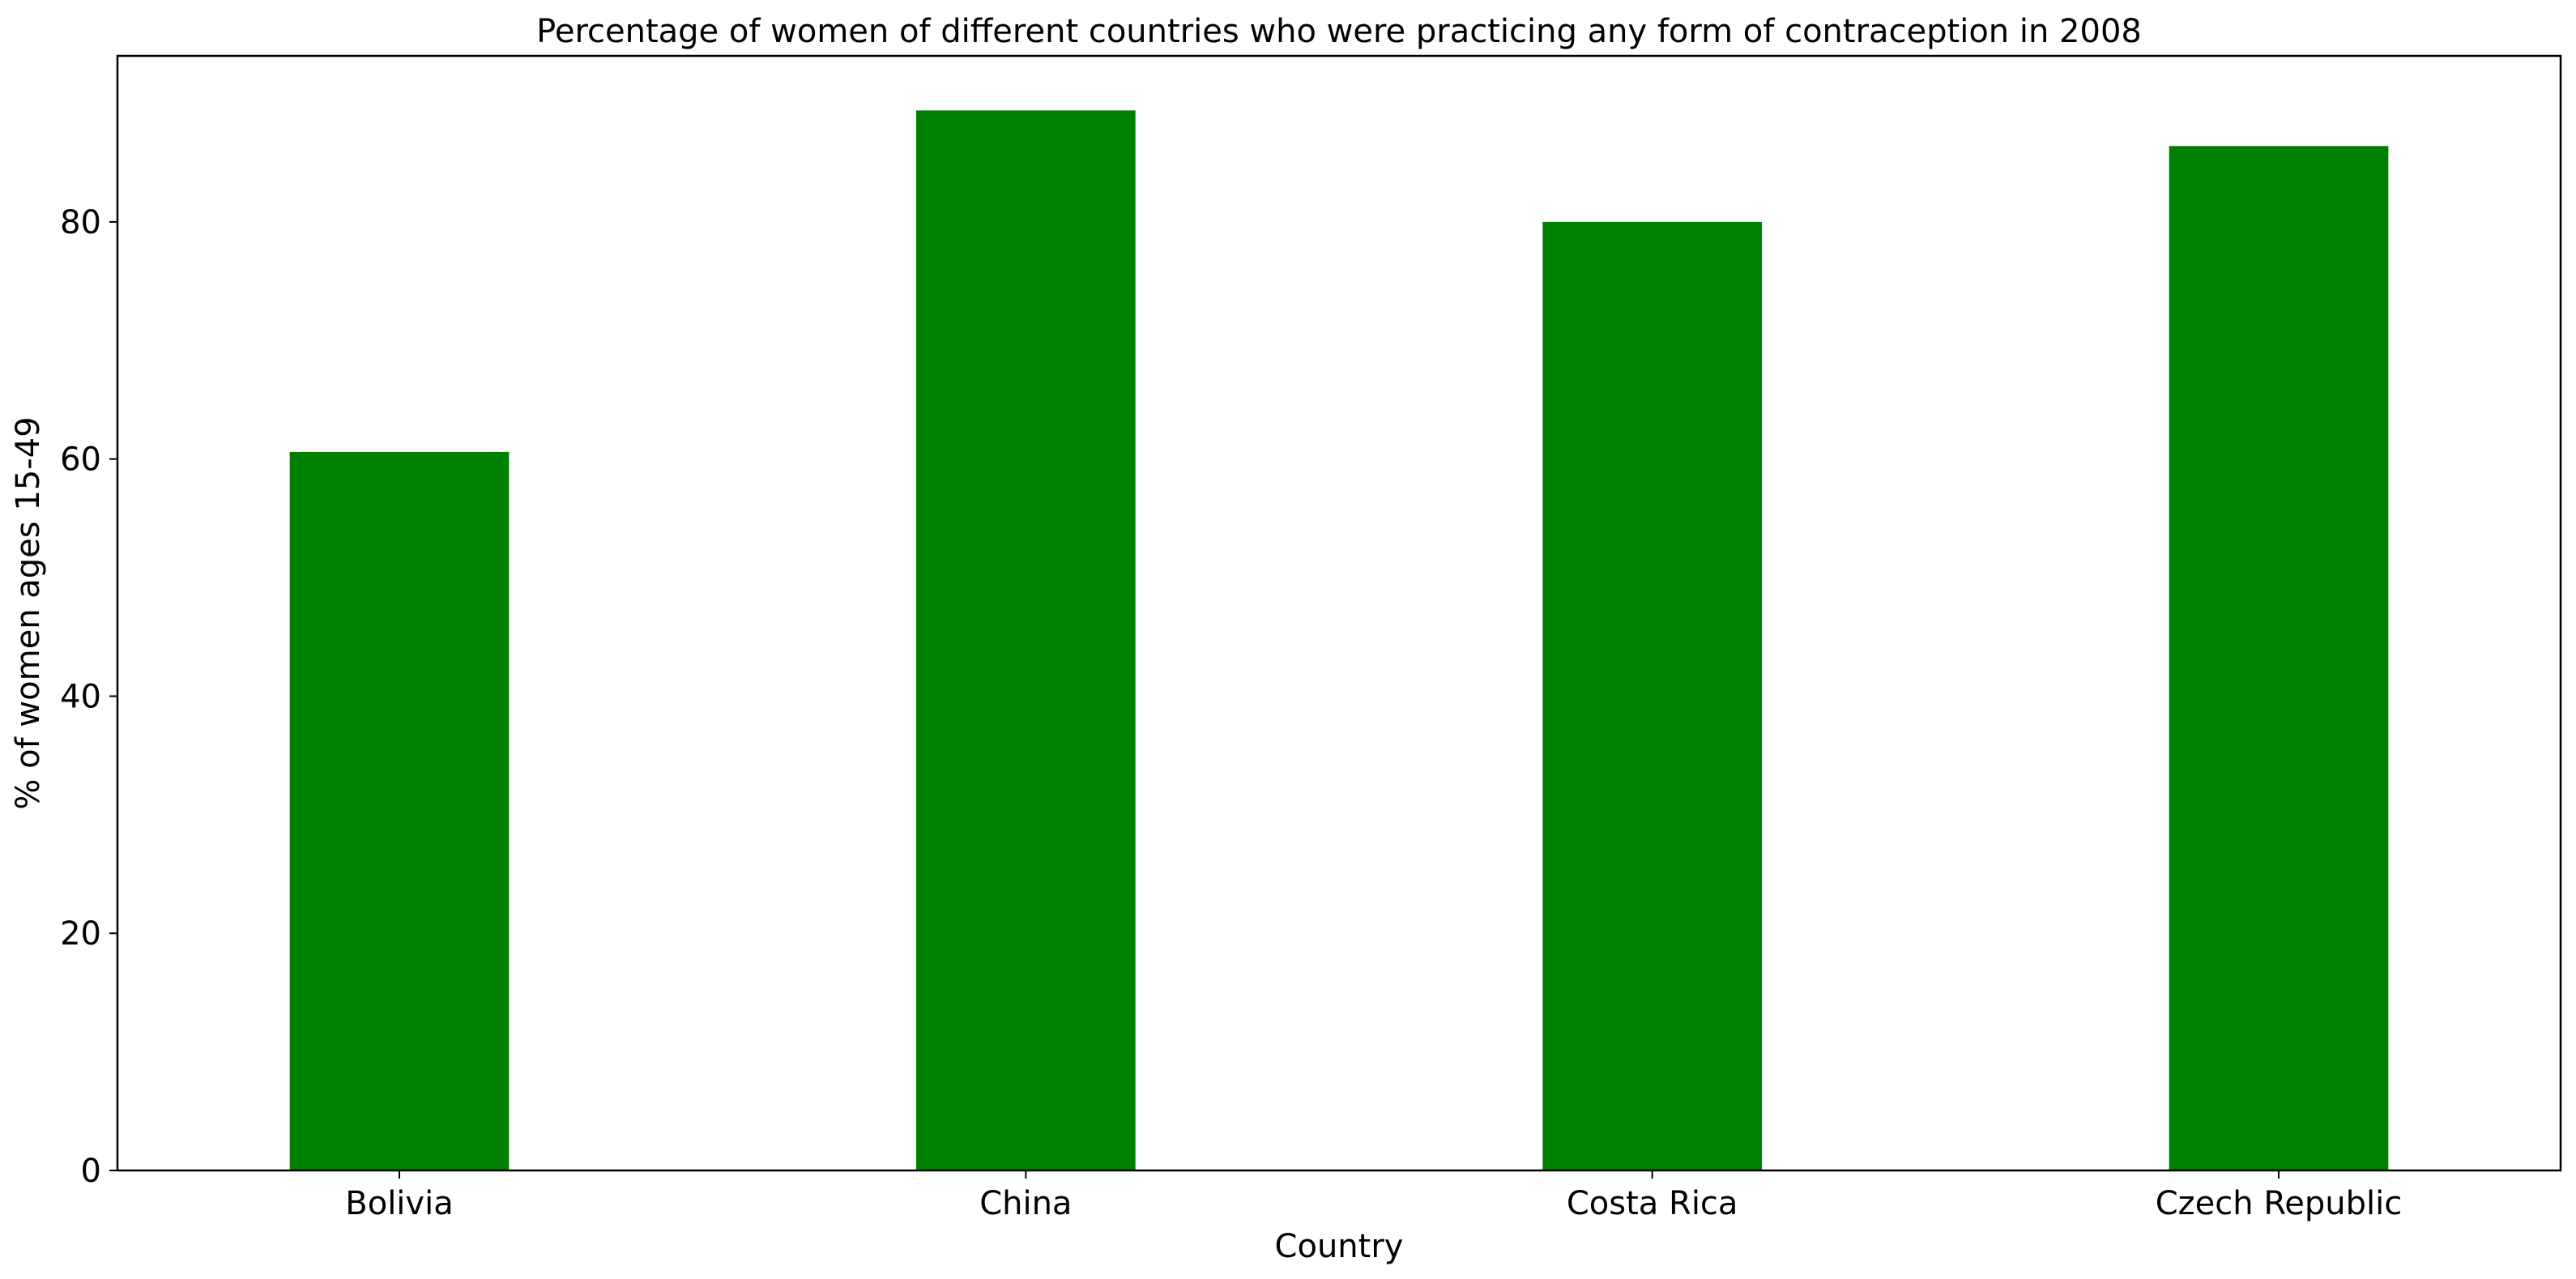 The width and height of the screenshot is (2576, 1279). Describe the element at coordinates (80, 222) in the screenshot. I see `y-tick-label: 80` at that location.